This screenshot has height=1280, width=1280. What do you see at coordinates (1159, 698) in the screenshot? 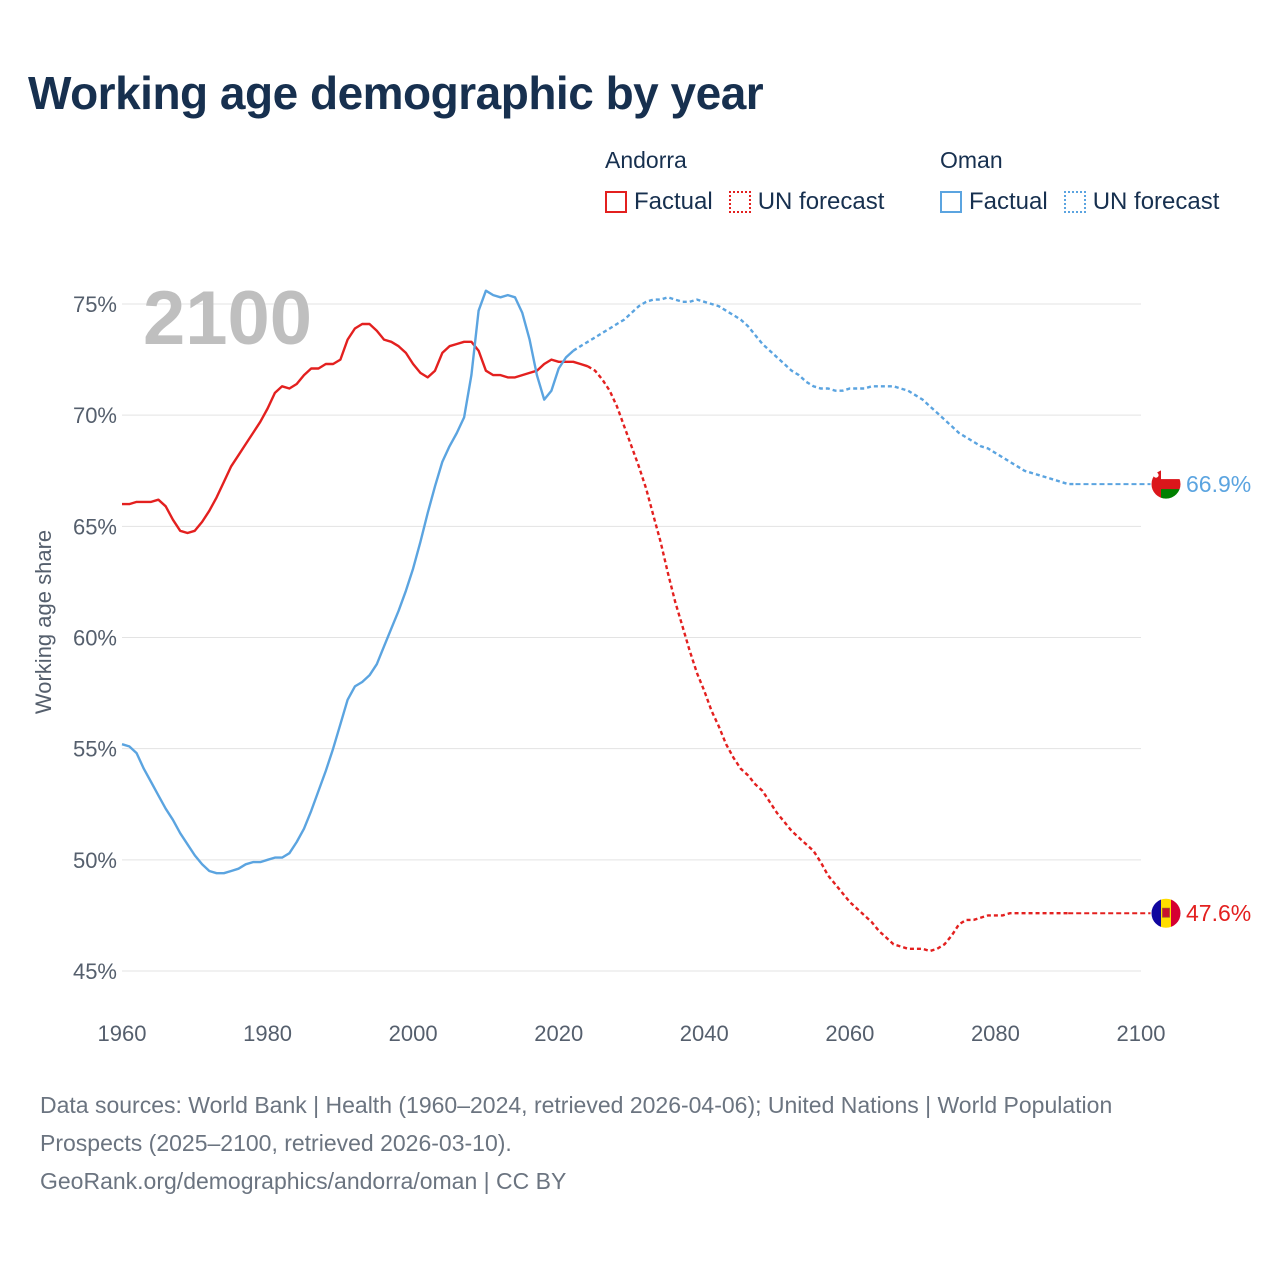
I see `series-end-markers: 47.6% 66.9%` at bounding box center [1159, 698].